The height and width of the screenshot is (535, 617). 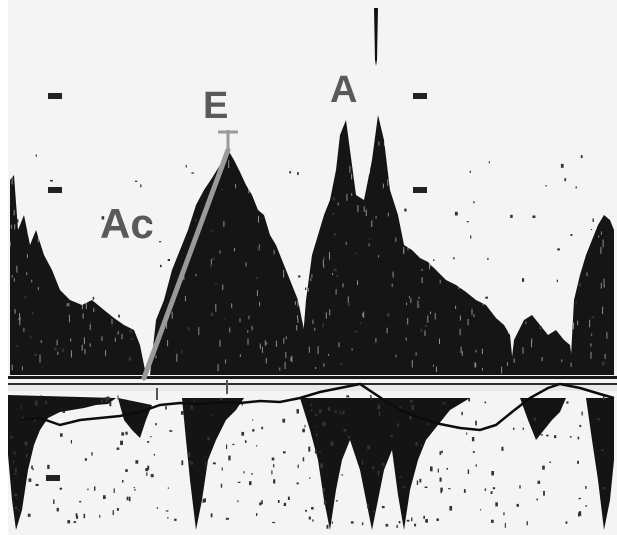 I want to click on respiratory-trace, so click(x=317, y=407).